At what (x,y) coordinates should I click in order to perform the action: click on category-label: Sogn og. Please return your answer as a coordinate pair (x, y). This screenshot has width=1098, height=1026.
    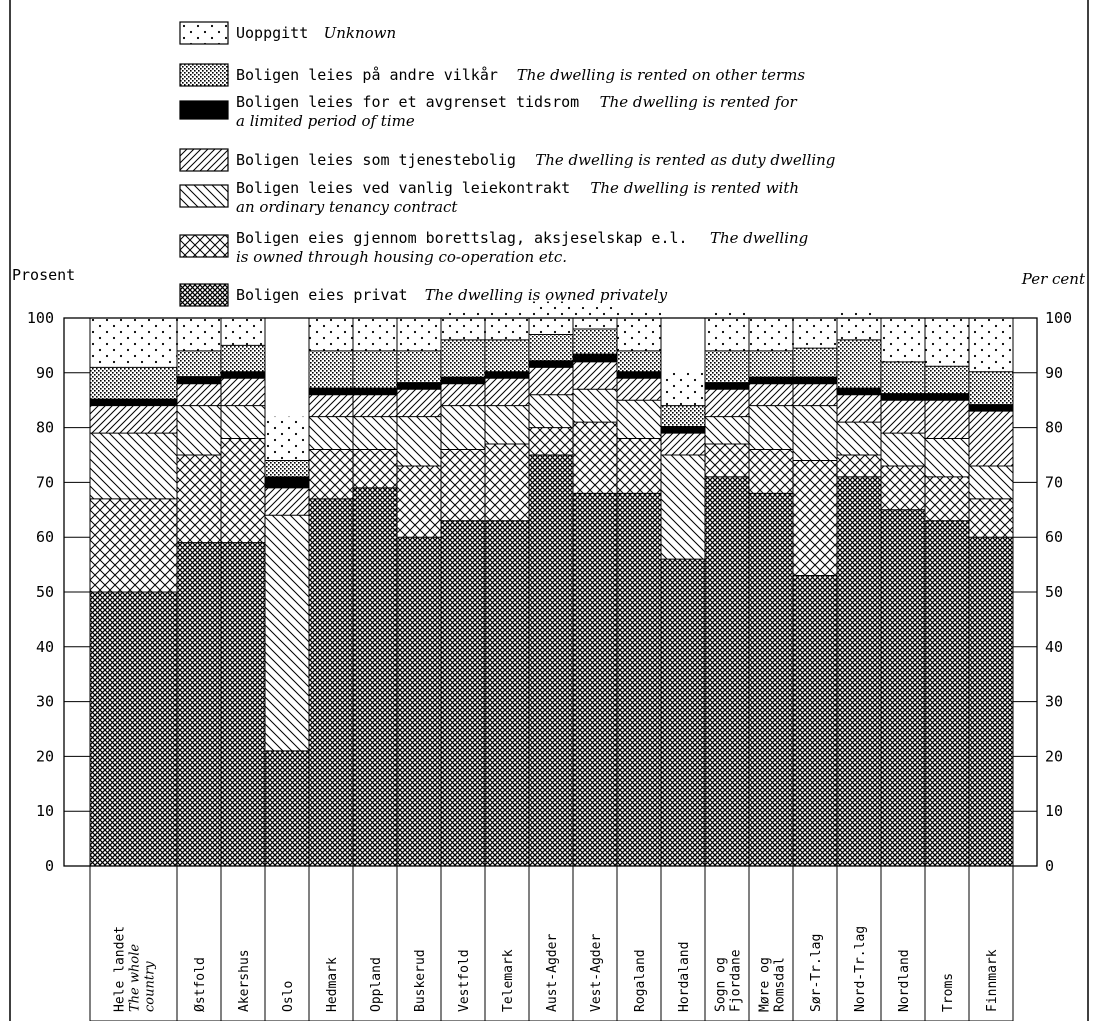
    Looking at the image, I should click on (721, 984).